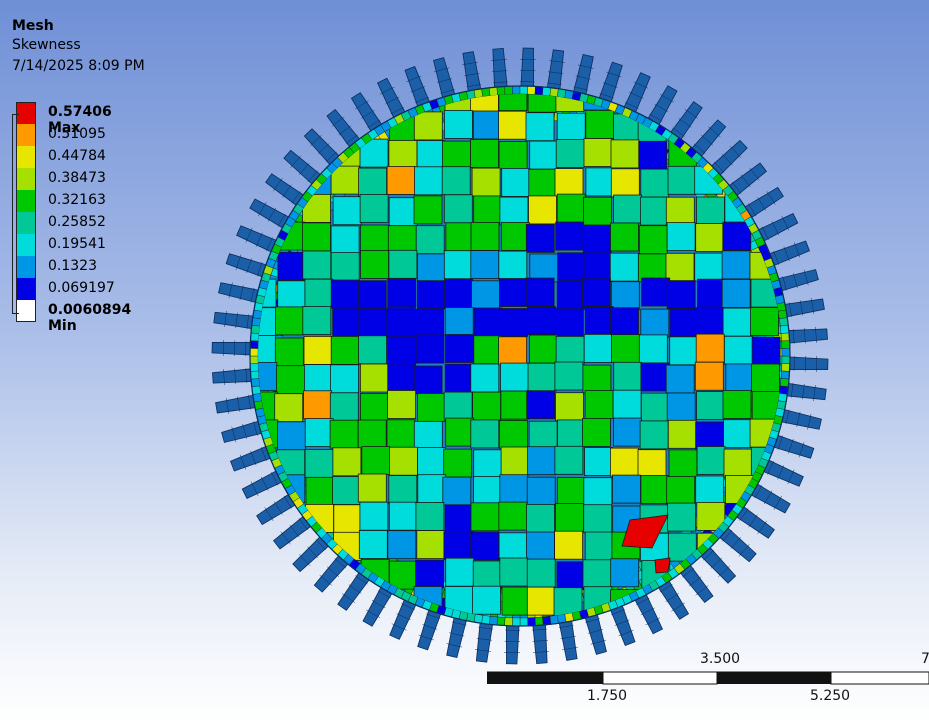 The height and width of the screenshot is (722, 929). What do you see at coordinates (720, 659) in the screenshot?
I see `scale-label: 3.500` at bounding box center [720, 659].